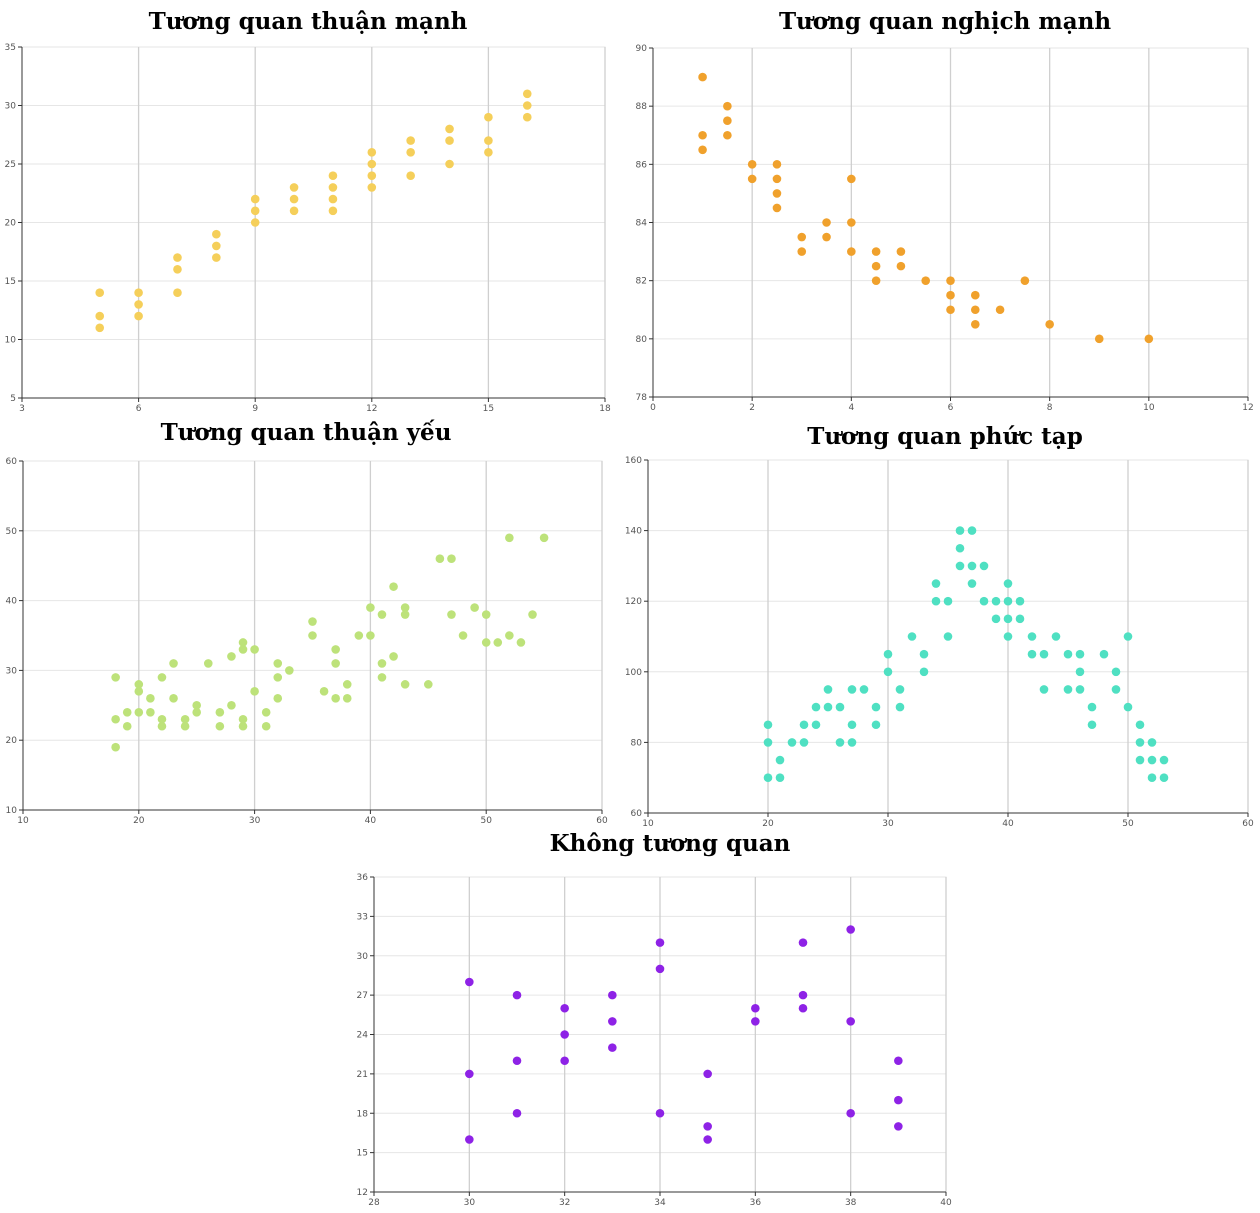 The image size is (1260, 1213). What do you see at coordinates (660, 1203) in the screenshot?
I see `x-tick-label: 34` at bounding box center [660, 1203].